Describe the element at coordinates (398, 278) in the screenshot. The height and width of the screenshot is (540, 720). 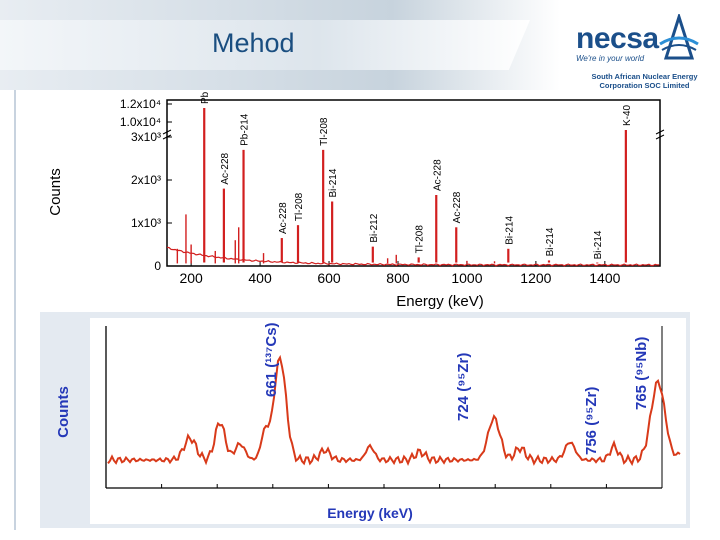
I see `x-tick-label: 800` at that location.